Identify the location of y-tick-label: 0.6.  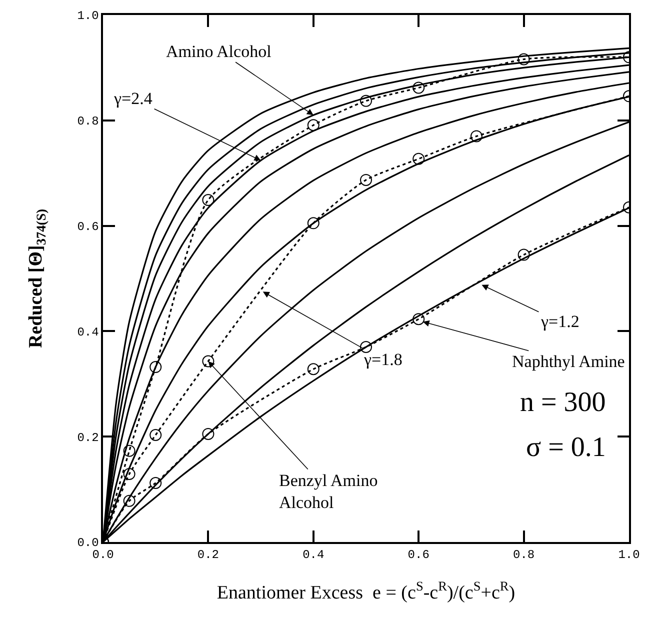
(88, 227).